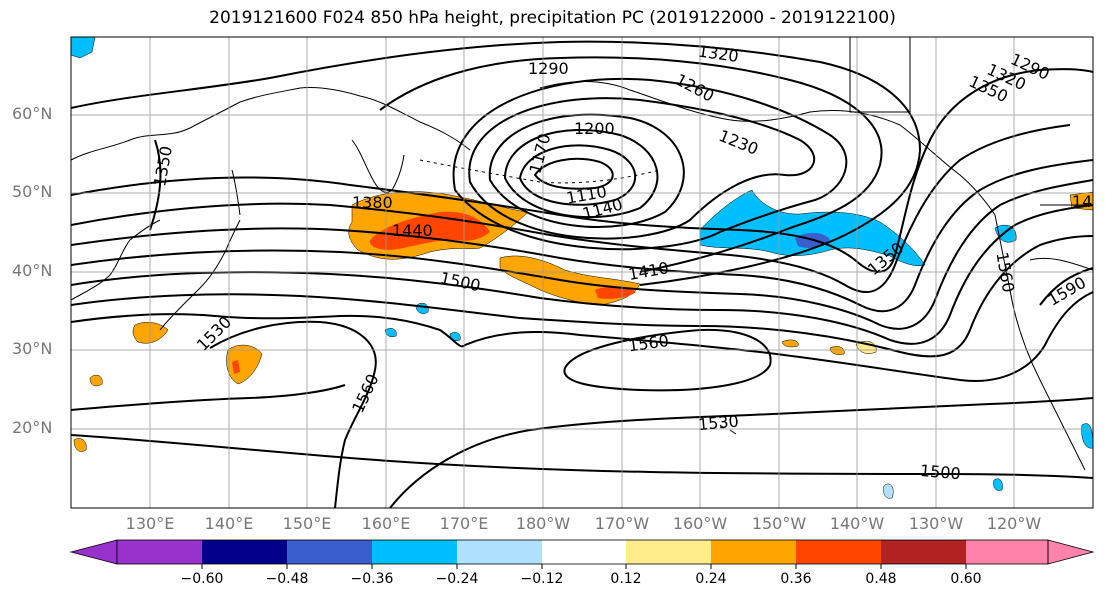  I want to click on contour-label: 1290, so click(548, 68).